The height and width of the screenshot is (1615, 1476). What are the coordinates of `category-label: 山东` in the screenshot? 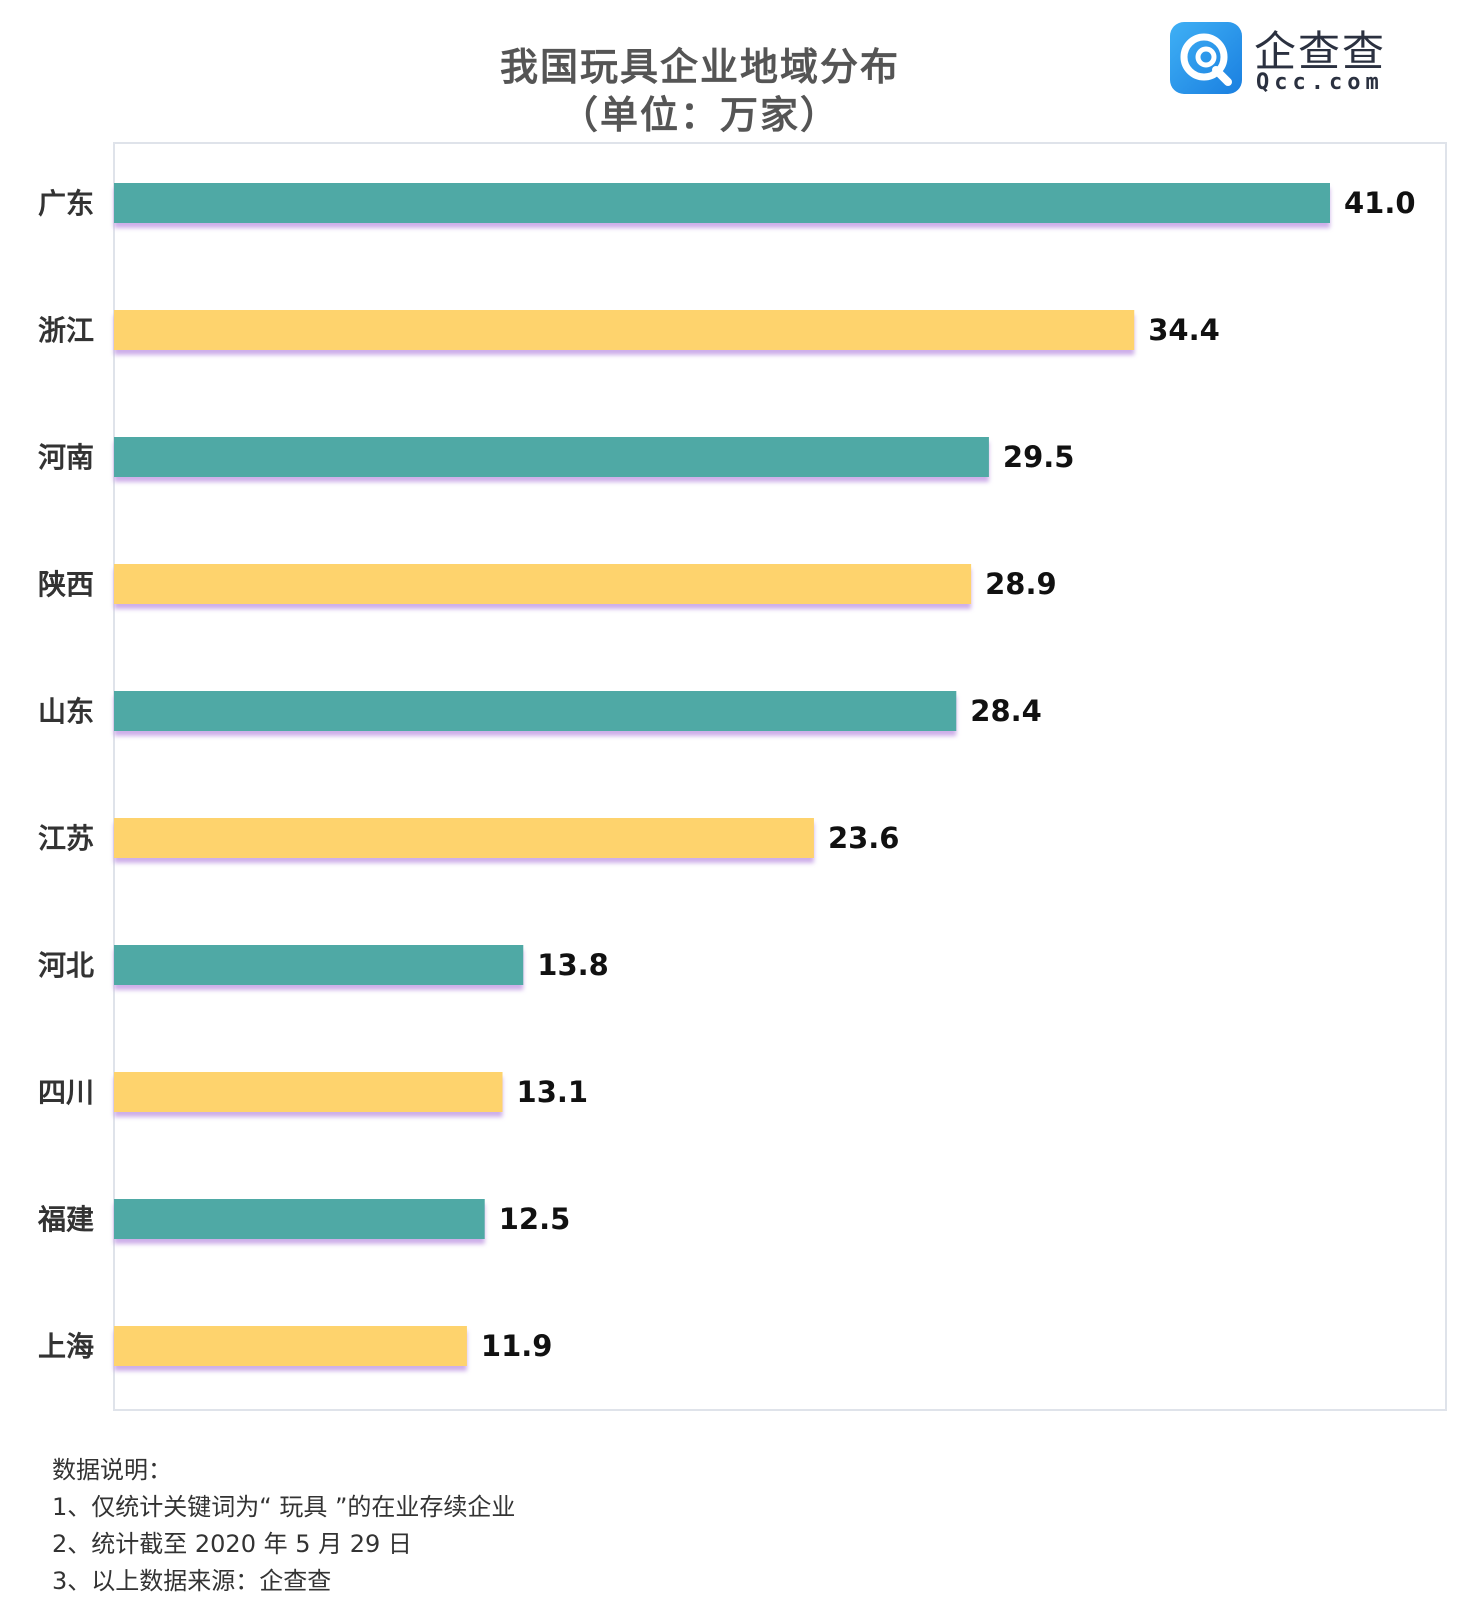 It's located at (66, 711).